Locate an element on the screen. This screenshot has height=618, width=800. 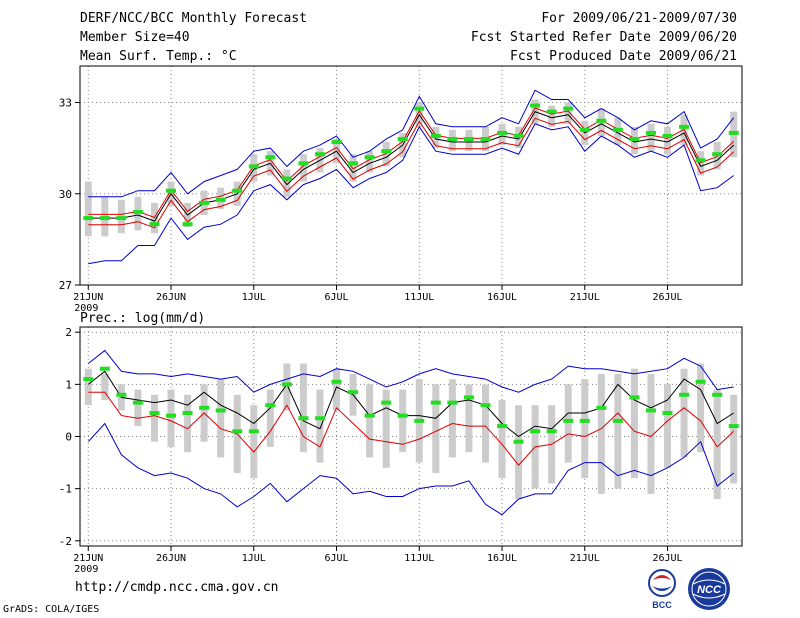
precipitation-upper-line is located at coordinates (410, 371).